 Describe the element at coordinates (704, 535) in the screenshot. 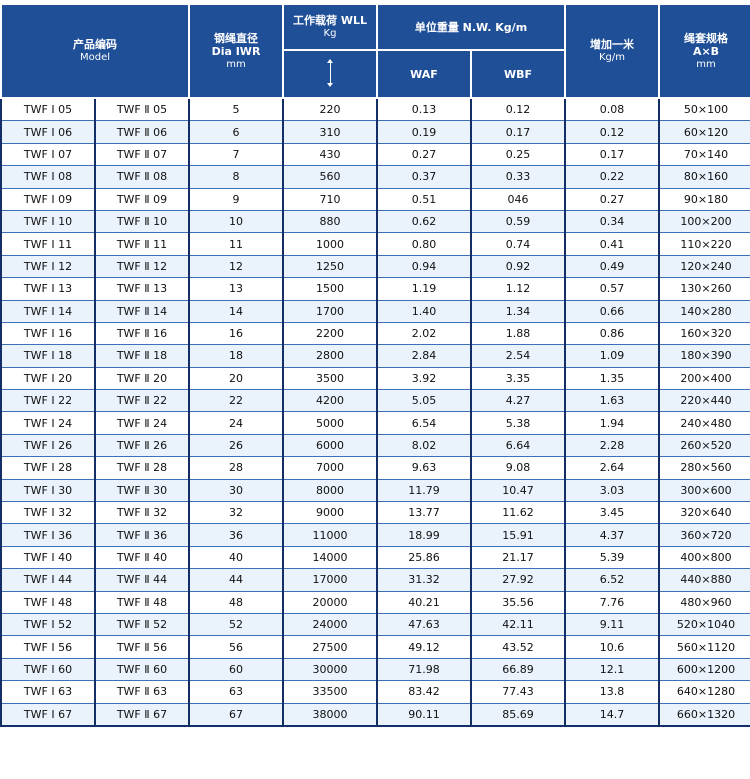

I see `cell-sleeve-size: 360×720` at that location.